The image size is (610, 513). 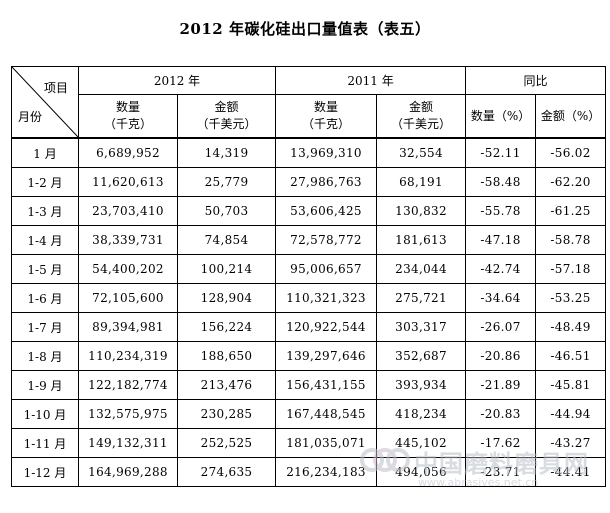 I want to click on row-month-cell: 1-10 月, so click(x=45, y=414).